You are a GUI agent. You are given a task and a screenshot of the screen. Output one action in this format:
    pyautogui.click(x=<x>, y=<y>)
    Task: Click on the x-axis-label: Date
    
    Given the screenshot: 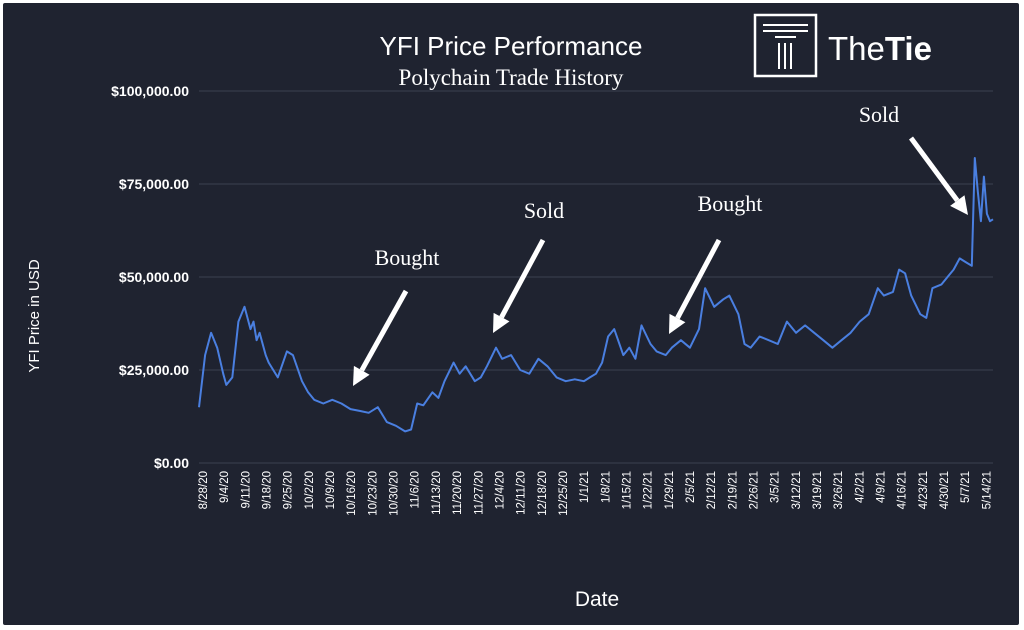 What is the action you would take?
    pyautogui.click(x=597, y=599)
    